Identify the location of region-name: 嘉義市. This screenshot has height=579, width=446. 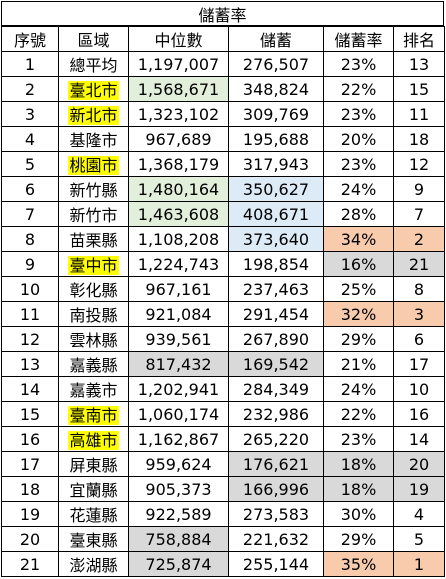
(93, 390).